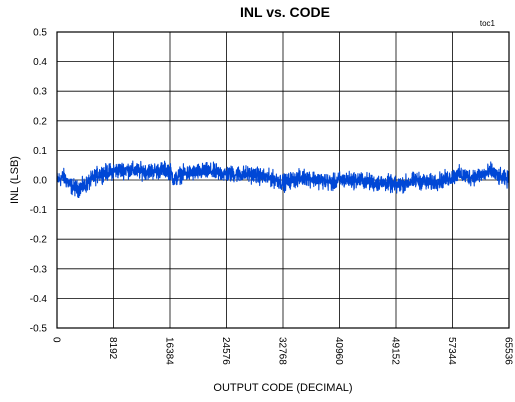 The image size is (515, 402). I want to click on y-tick-label: 0.1, so click(40, 151).